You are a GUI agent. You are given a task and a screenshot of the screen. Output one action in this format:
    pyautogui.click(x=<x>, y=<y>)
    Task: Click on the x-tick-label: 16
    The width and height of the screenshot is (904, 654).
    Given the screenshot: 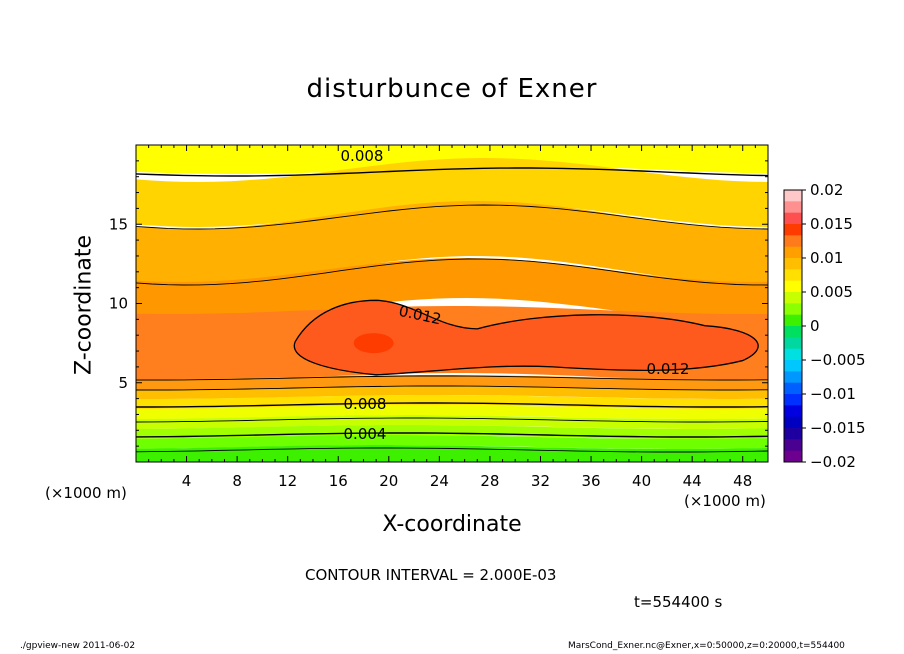 What is the action you would take?
    pyautogui.click(x=338, y=481)
    